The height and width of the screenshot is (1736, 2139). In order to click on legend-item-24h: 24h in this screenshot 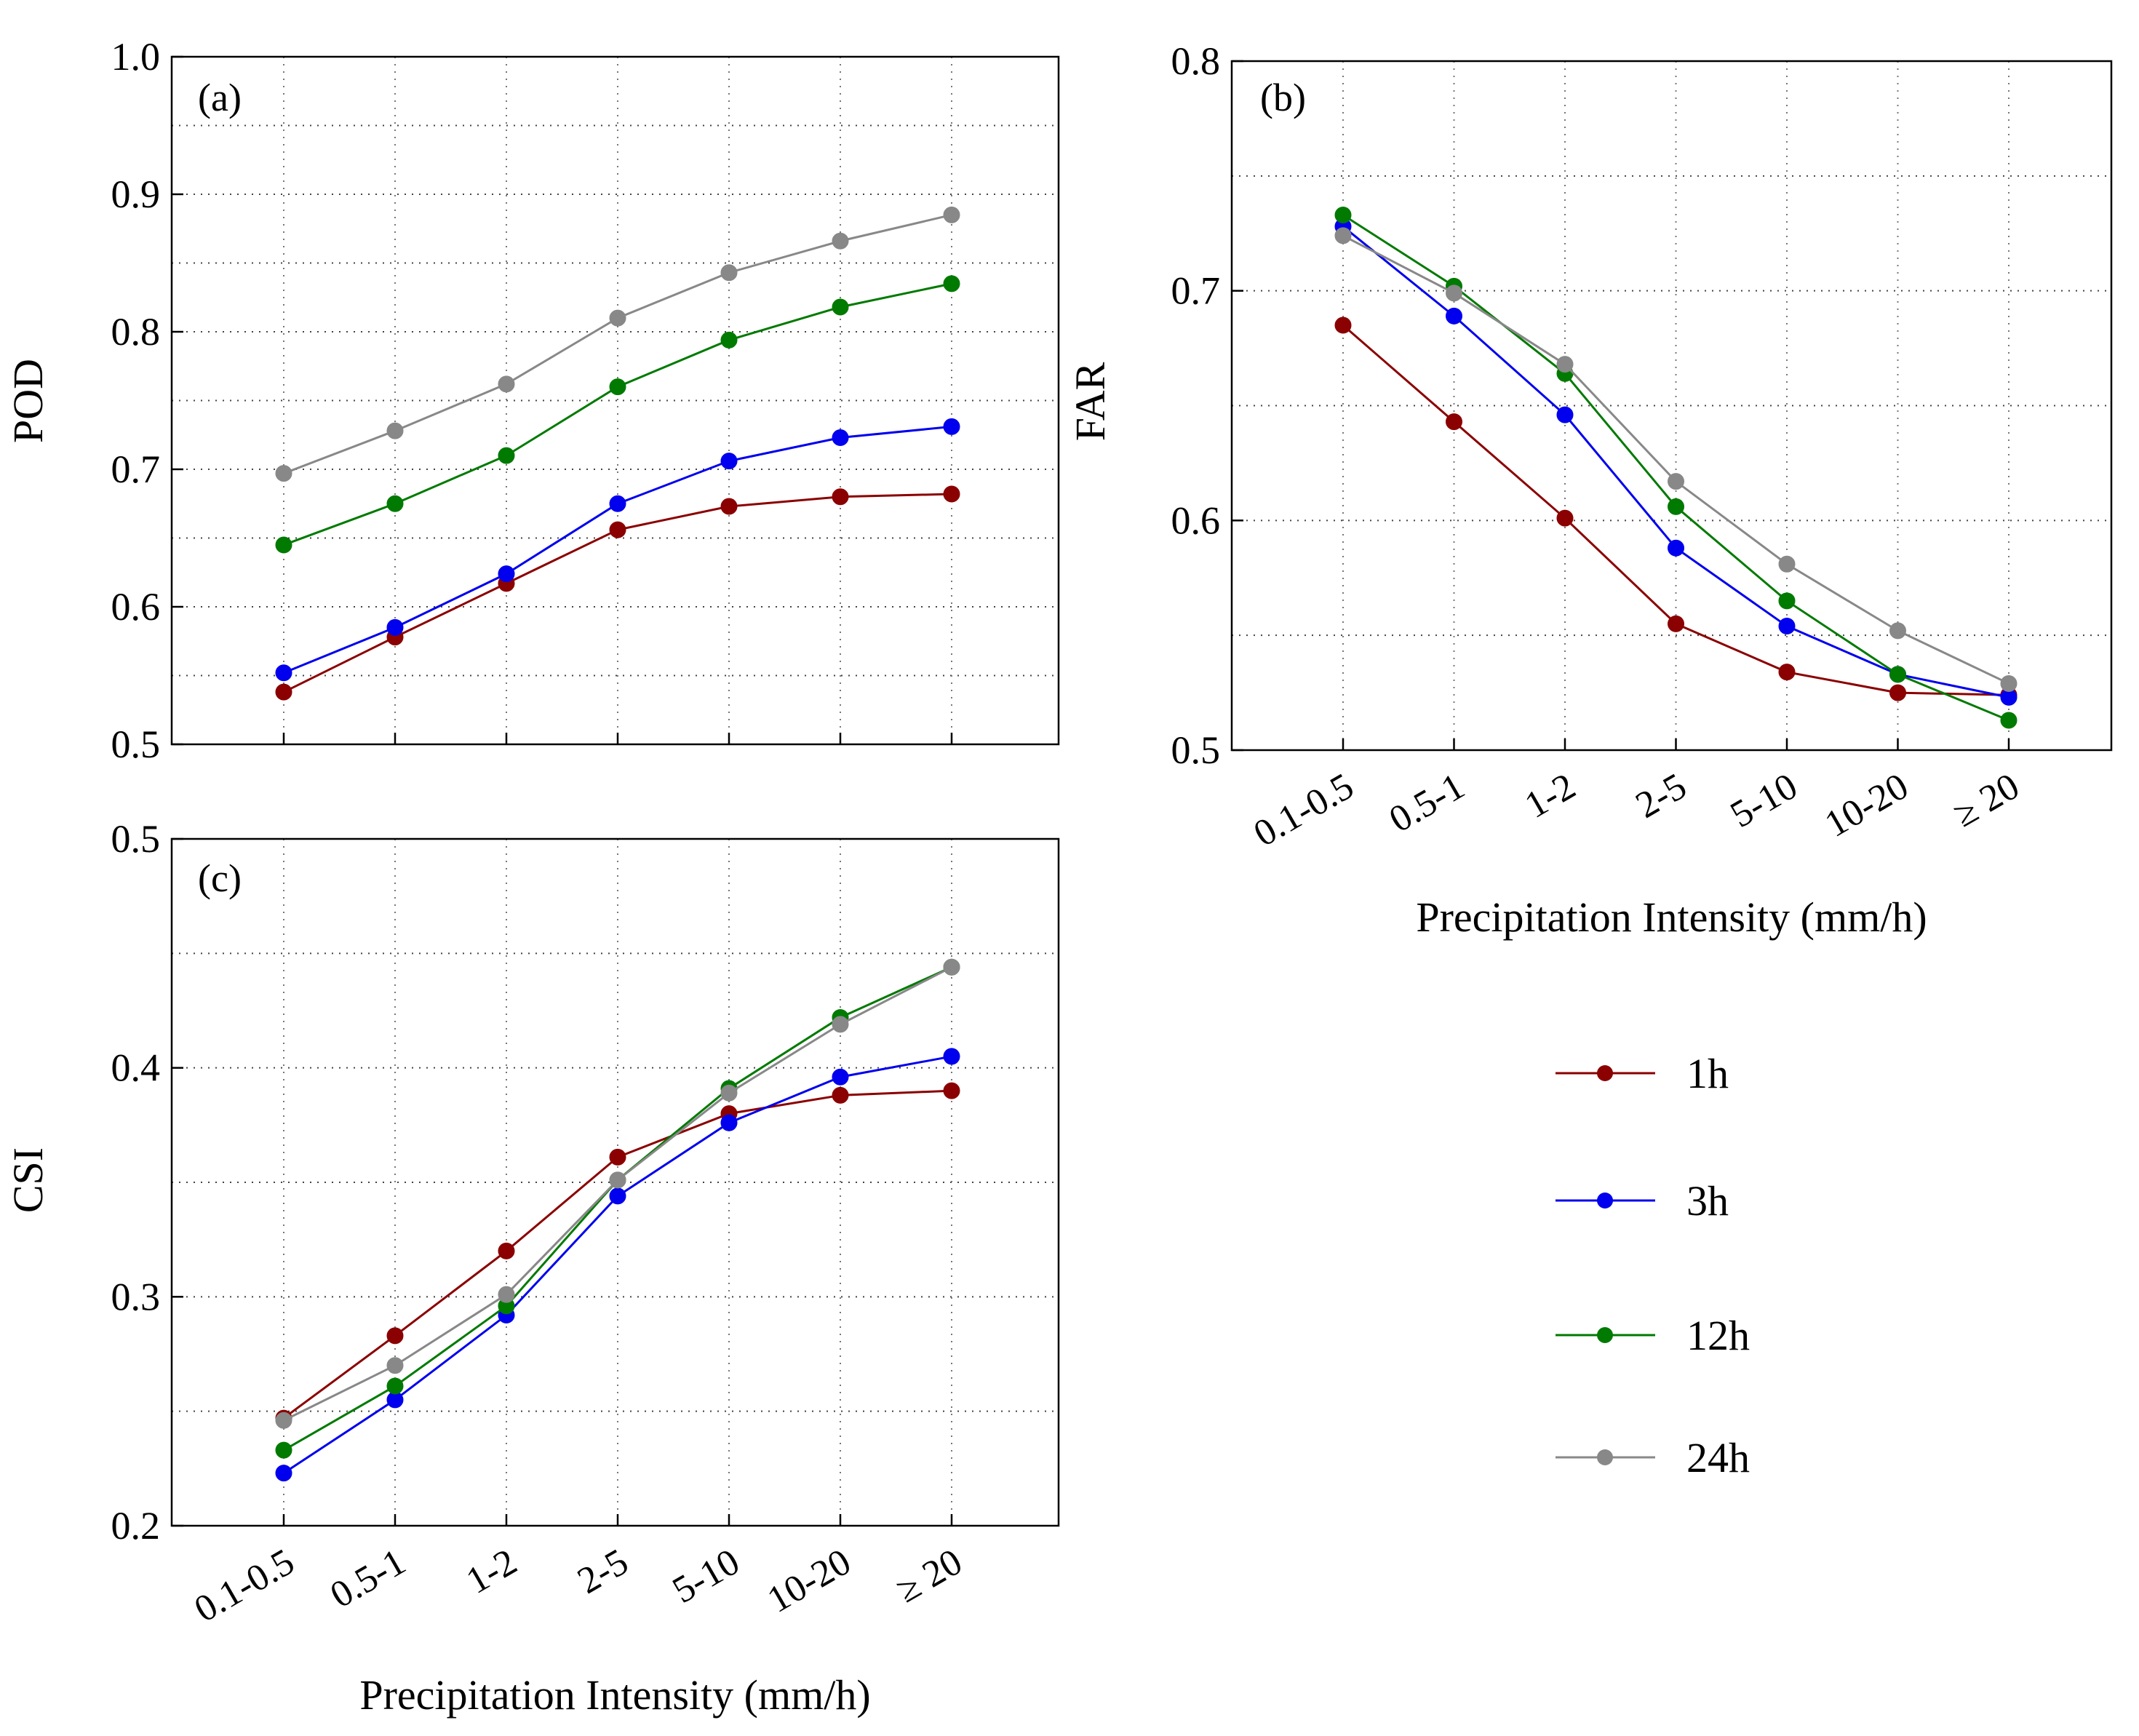, I will do `click(1653, 1457)`.